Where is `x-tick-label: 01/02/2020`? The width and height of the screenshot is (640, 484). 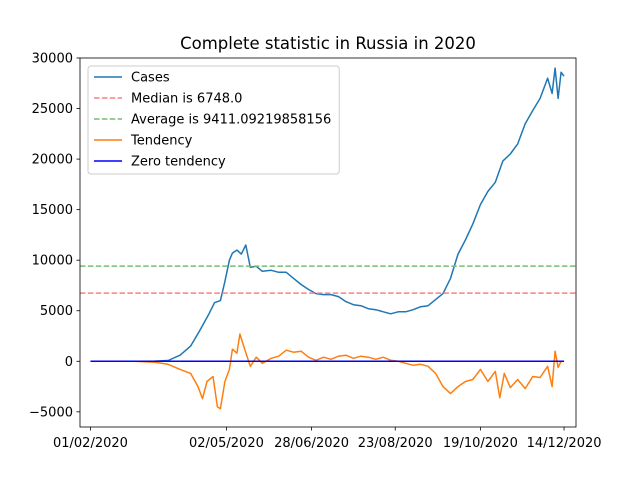
x-tick-label: 01/02/2020 is located at coordinates (90, 443).